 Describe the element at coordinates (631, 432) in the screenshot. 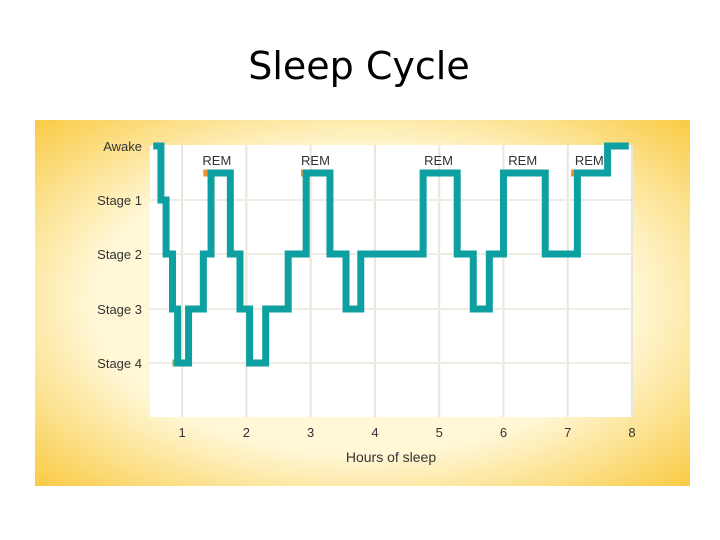

I see `x-tick-label: 8` at that location.